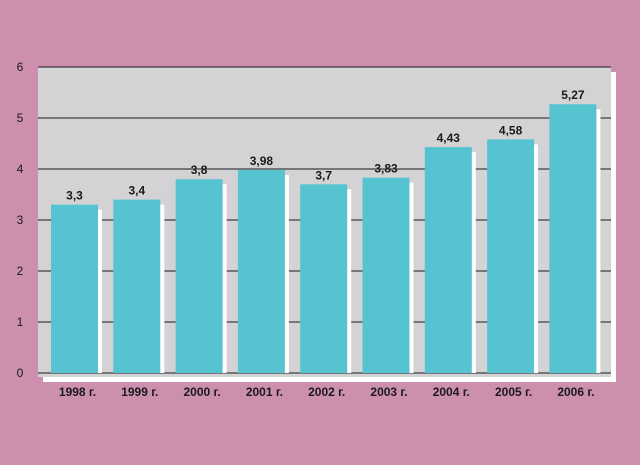 The width and height of the screenshot is (640, 465). What do you see at coordinates (74, 196) in the screenshot?
I see `value-label: 3,3` at bounding box center [74, 196].